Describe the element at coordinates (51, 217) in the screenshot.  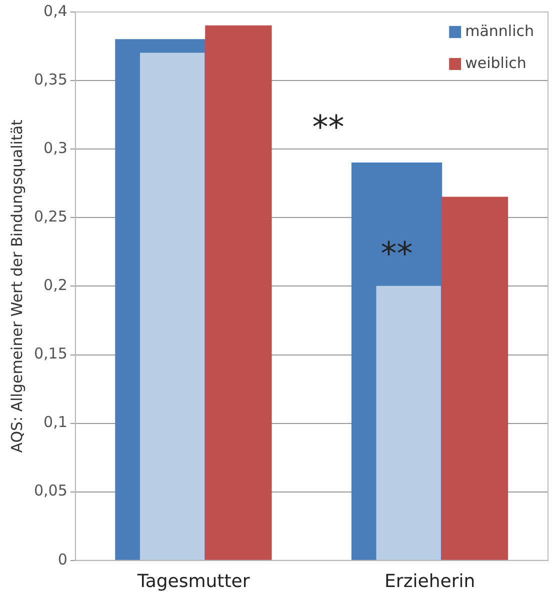
I see `y-tick-label: 0,25` at that location.